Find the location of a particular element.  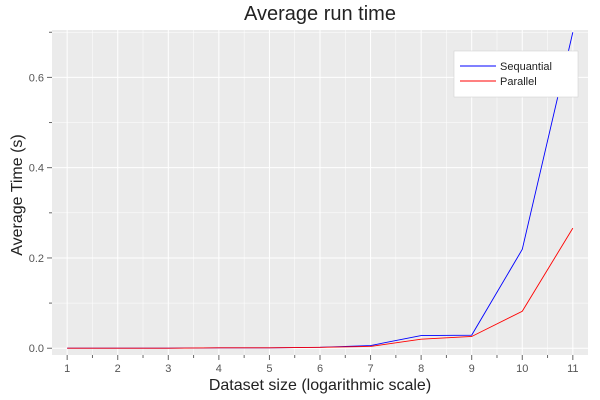

y-axis-label: Average Time (s) is located at coordinates (17, 195).